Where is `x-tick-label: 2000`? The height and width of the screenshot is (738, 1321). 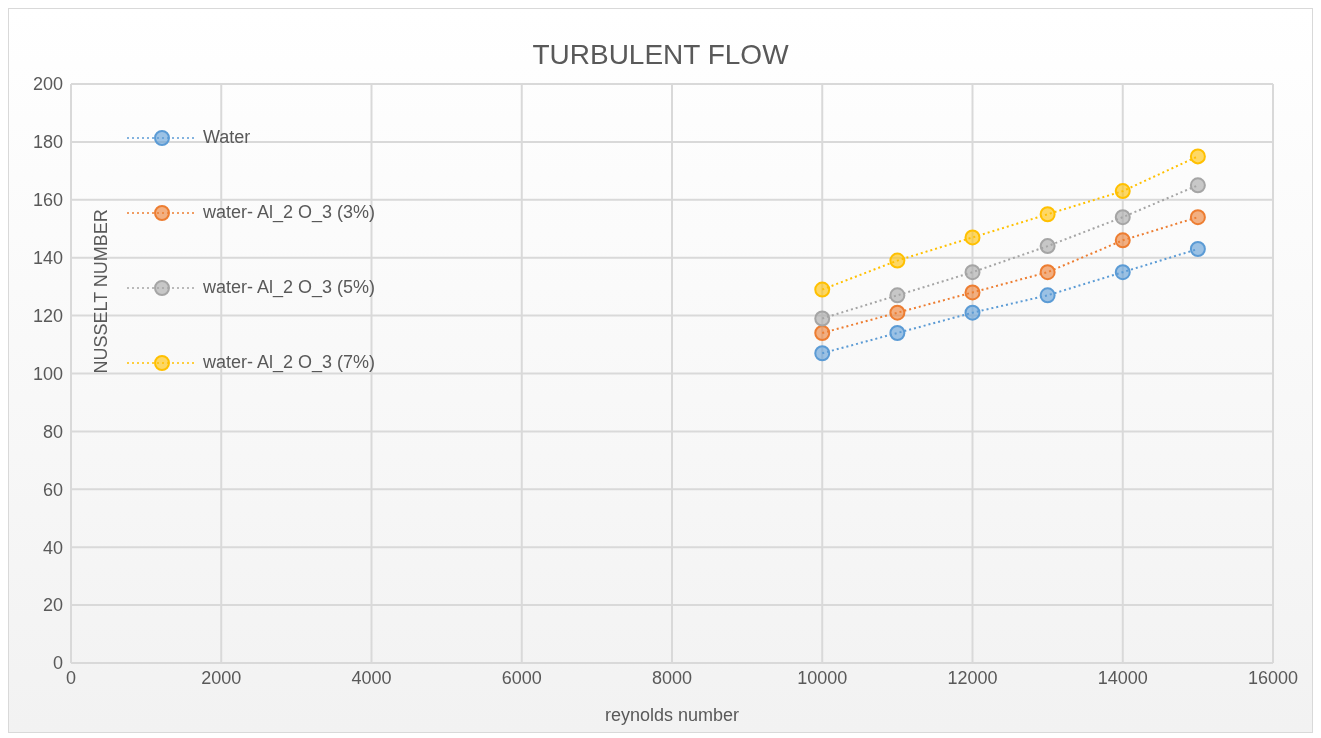 x-tick-label: 2000 is located at coordinates (221, 677).